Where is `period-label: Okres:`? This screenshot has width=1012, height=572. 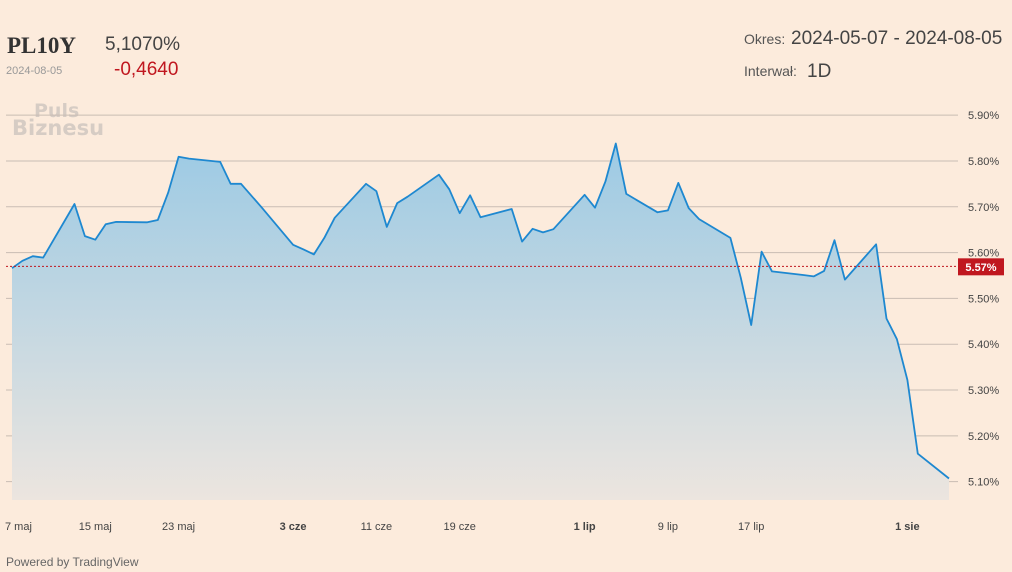 period-label: Okres: is located at coordinates (765, 39).